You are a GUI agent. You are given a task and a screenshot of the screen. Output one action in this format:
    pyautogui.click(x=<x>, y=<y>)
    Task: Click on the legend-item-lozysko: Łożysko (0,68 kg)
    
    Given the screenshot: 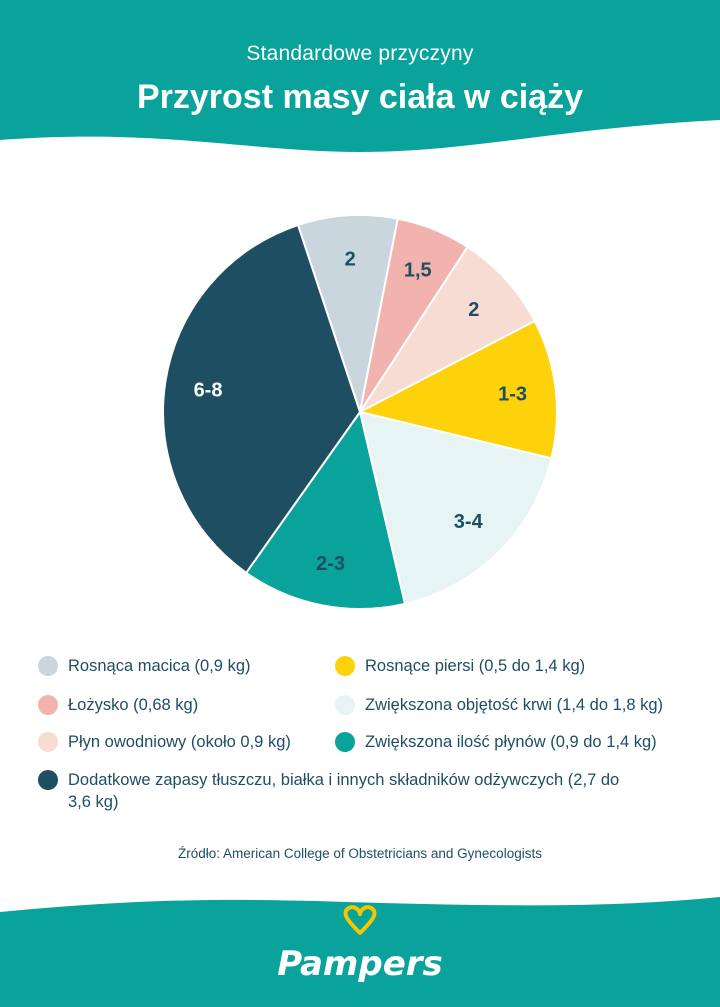 What is the action you would take?
    pyautogui.click(x=118, y=705)
    